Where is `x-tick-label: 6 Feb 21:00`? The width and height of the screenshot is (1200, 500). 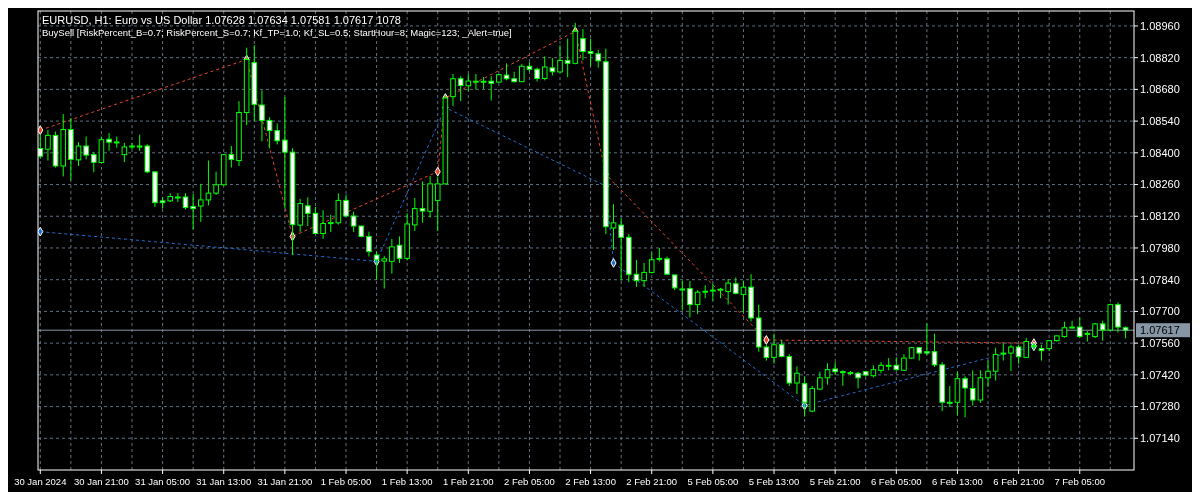 x-tick-label: 6 Feb 21:00 is located at coordinates (1018, 481).